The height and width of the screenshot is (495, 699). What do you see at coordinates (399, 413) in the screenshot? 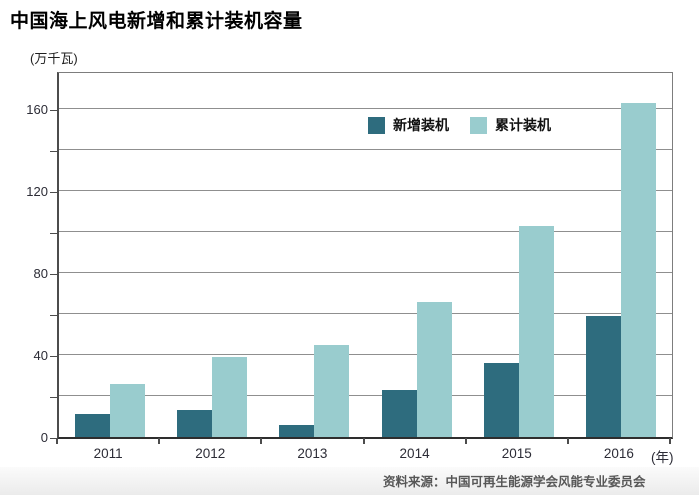
I see `bar-new-installed-2014` at bounding box center [399, 413].